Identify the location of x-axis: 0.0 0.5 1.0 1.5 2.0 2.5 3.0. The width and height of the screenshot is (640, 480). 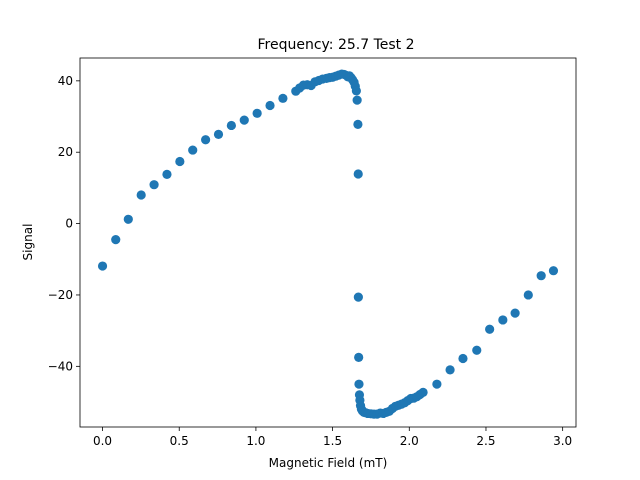
(332, 437).